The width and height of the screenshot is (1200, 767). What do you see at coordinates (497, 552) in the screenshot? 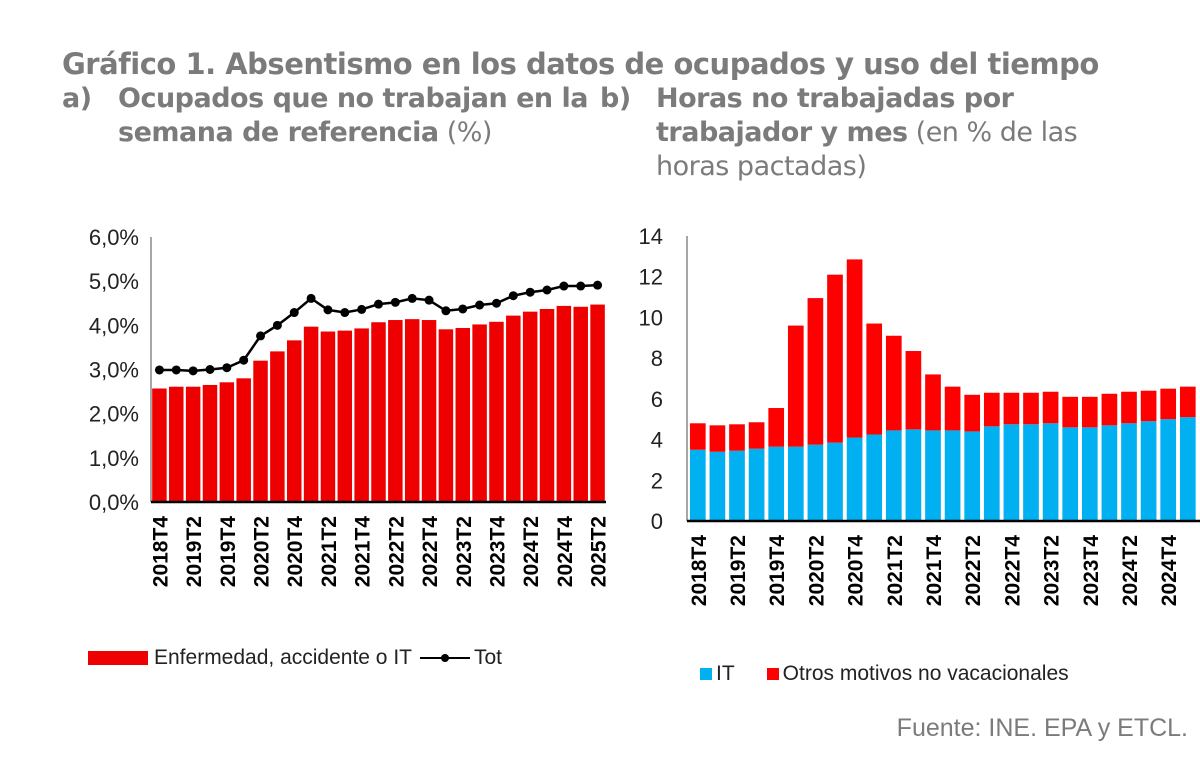
I see `x-tick-label: 2023T4` at bounding box center [497, 552].